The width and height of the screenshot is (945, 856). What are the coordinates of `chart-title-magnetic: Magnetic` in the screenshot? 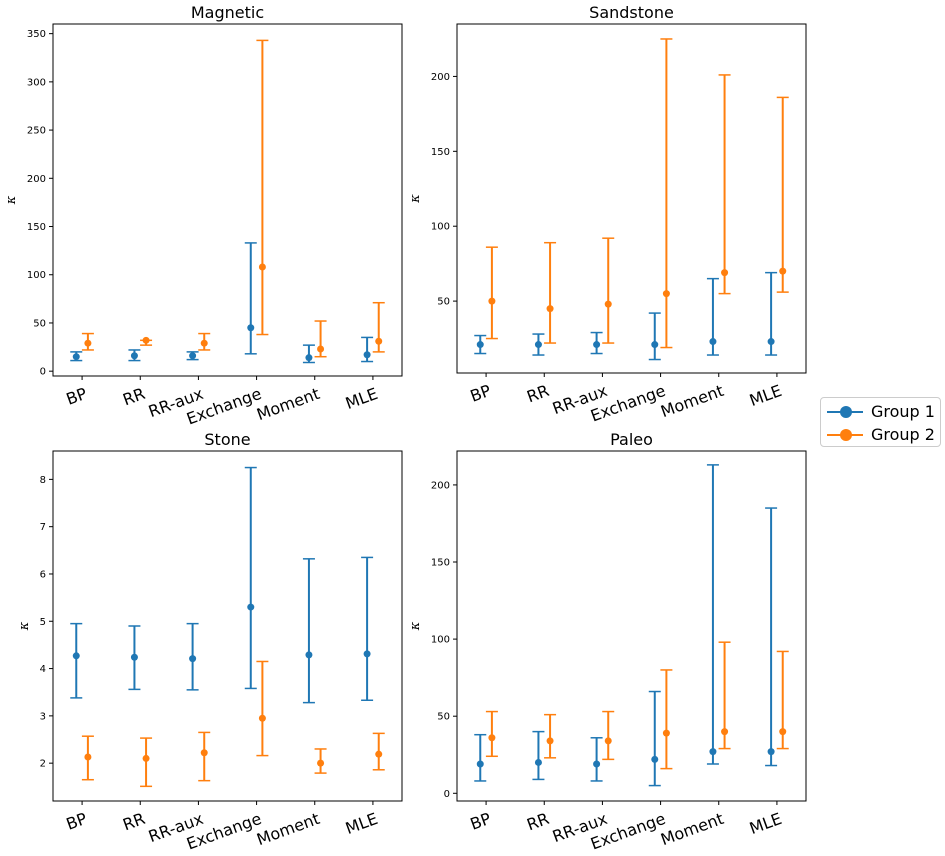 It's located at (227, 12).